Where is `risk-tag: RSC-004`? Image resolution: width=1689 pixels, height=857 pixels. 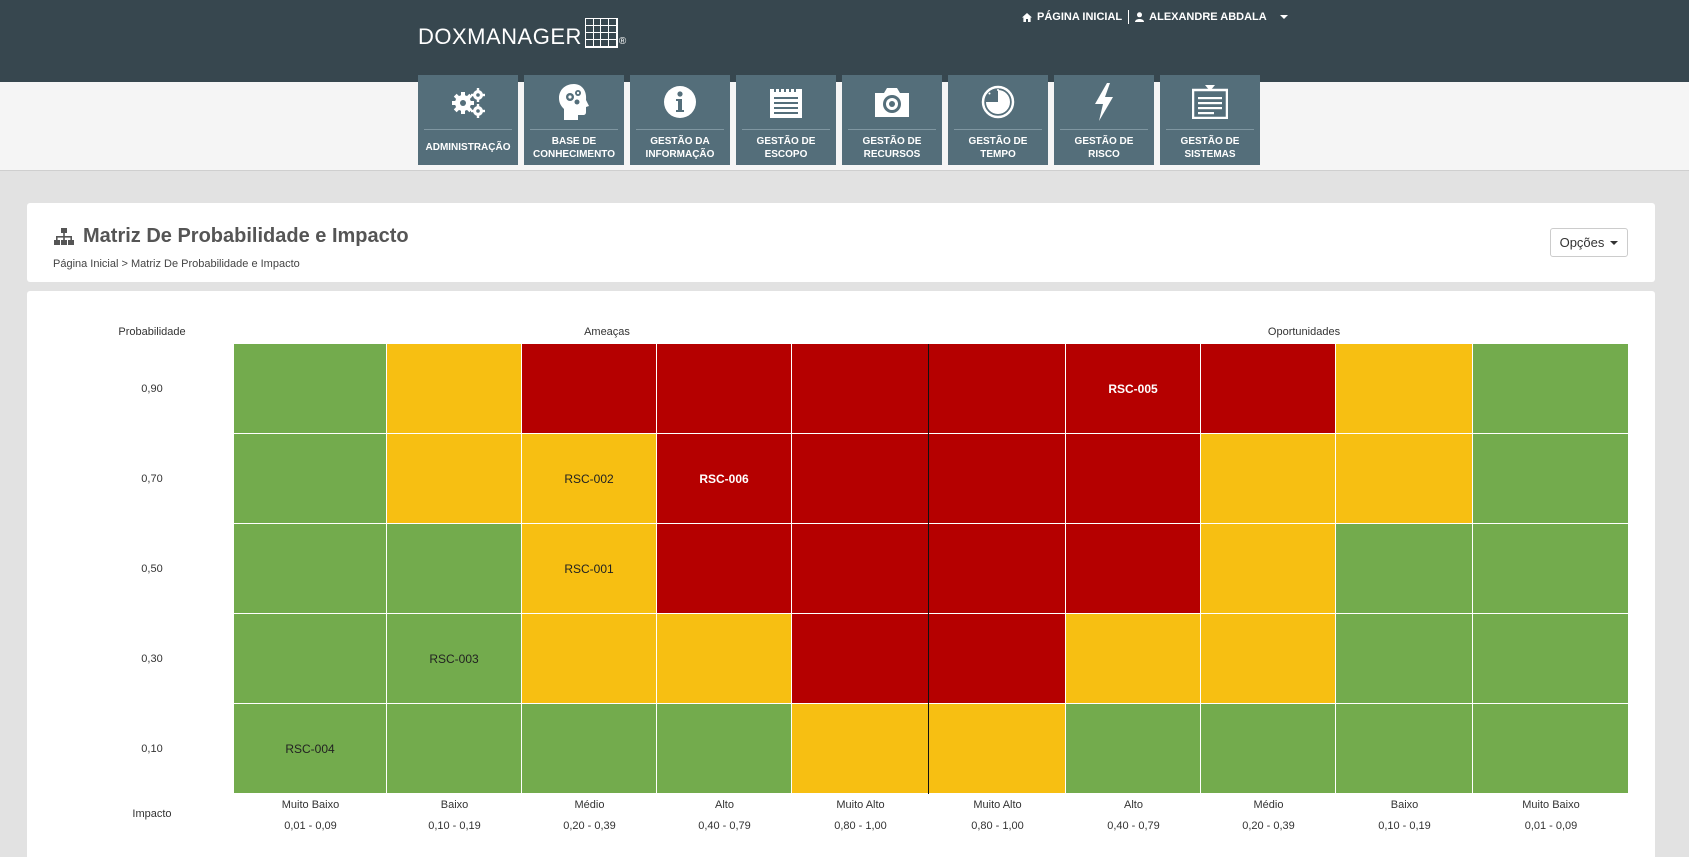 risk-tag: RSC-004 is located at coordinates (310, 748).